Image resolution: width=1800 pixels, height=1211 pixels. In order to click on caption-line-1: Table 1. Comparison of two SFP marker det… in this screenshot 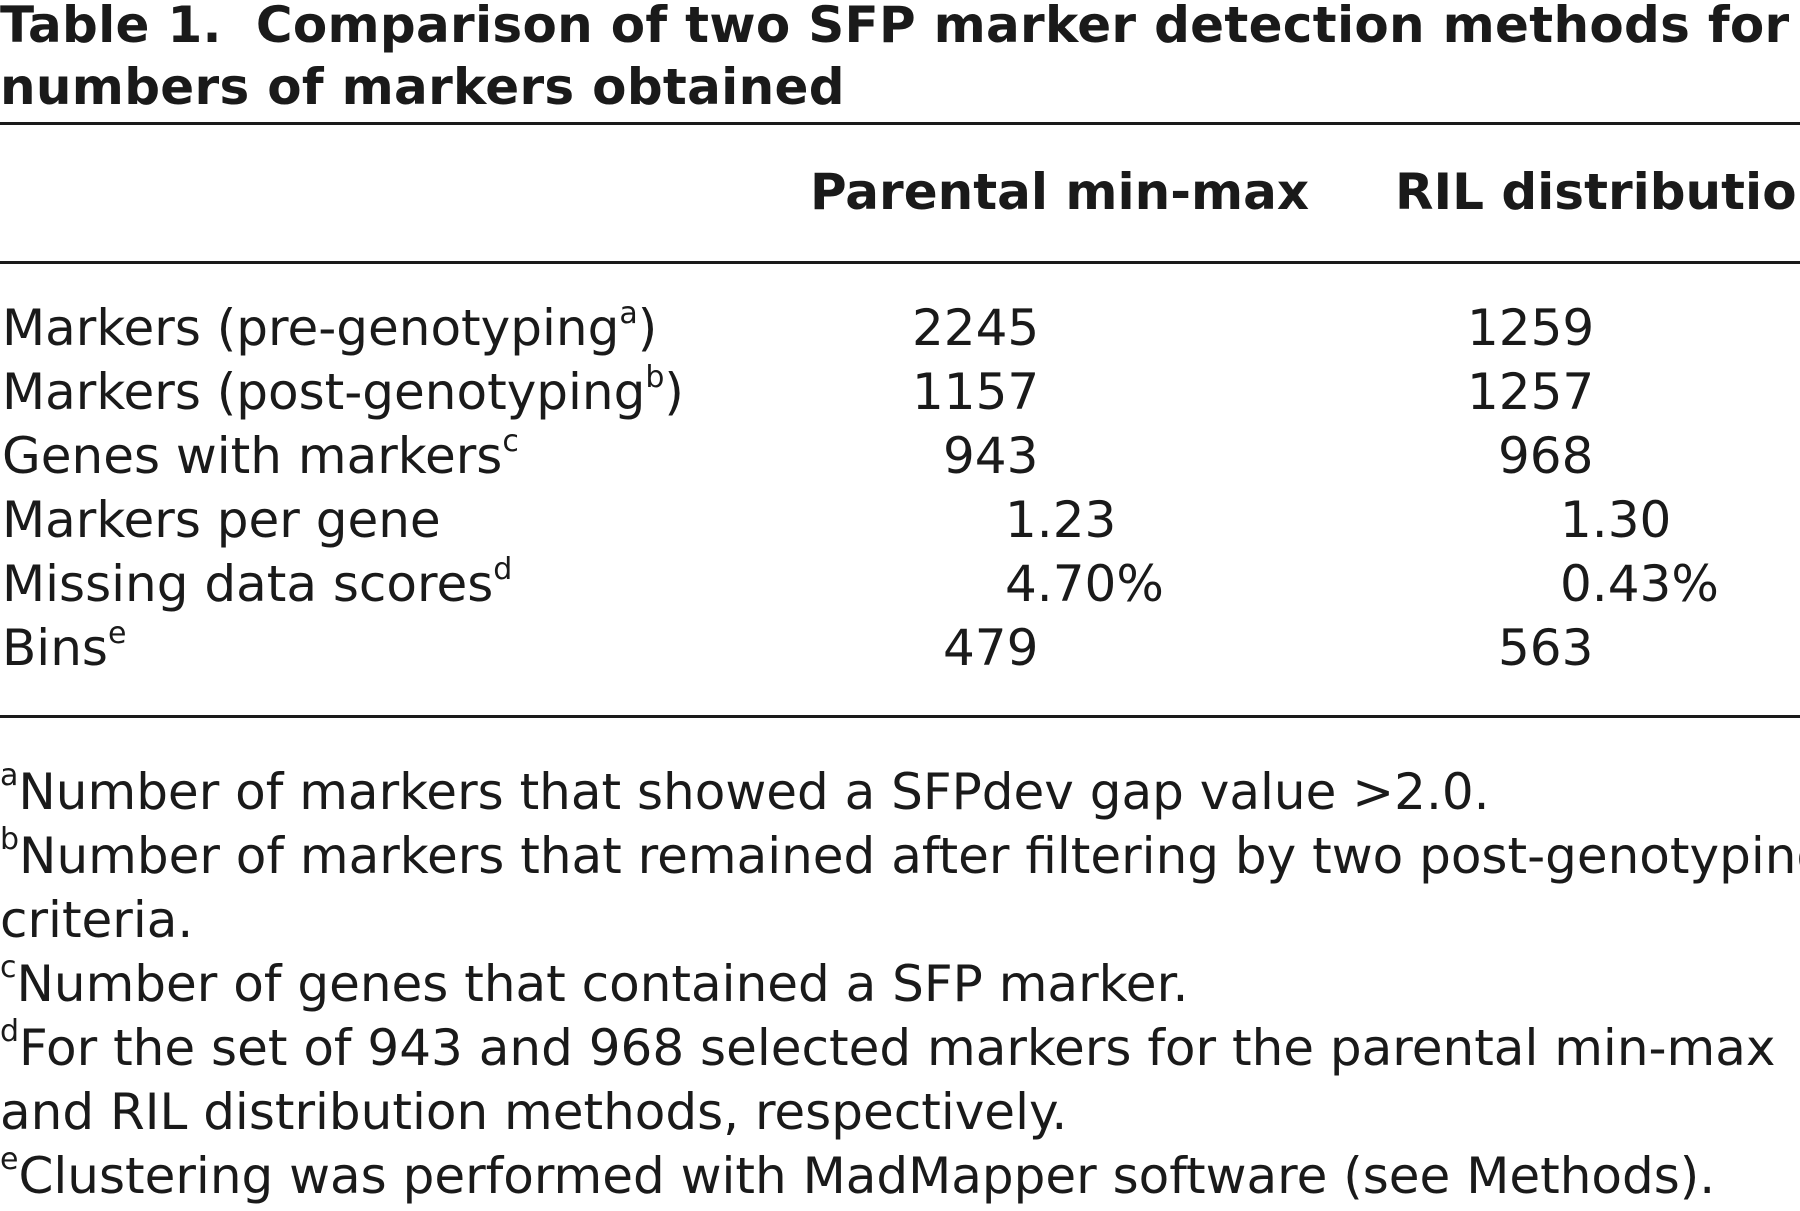, I will do `click(900, 28)`.